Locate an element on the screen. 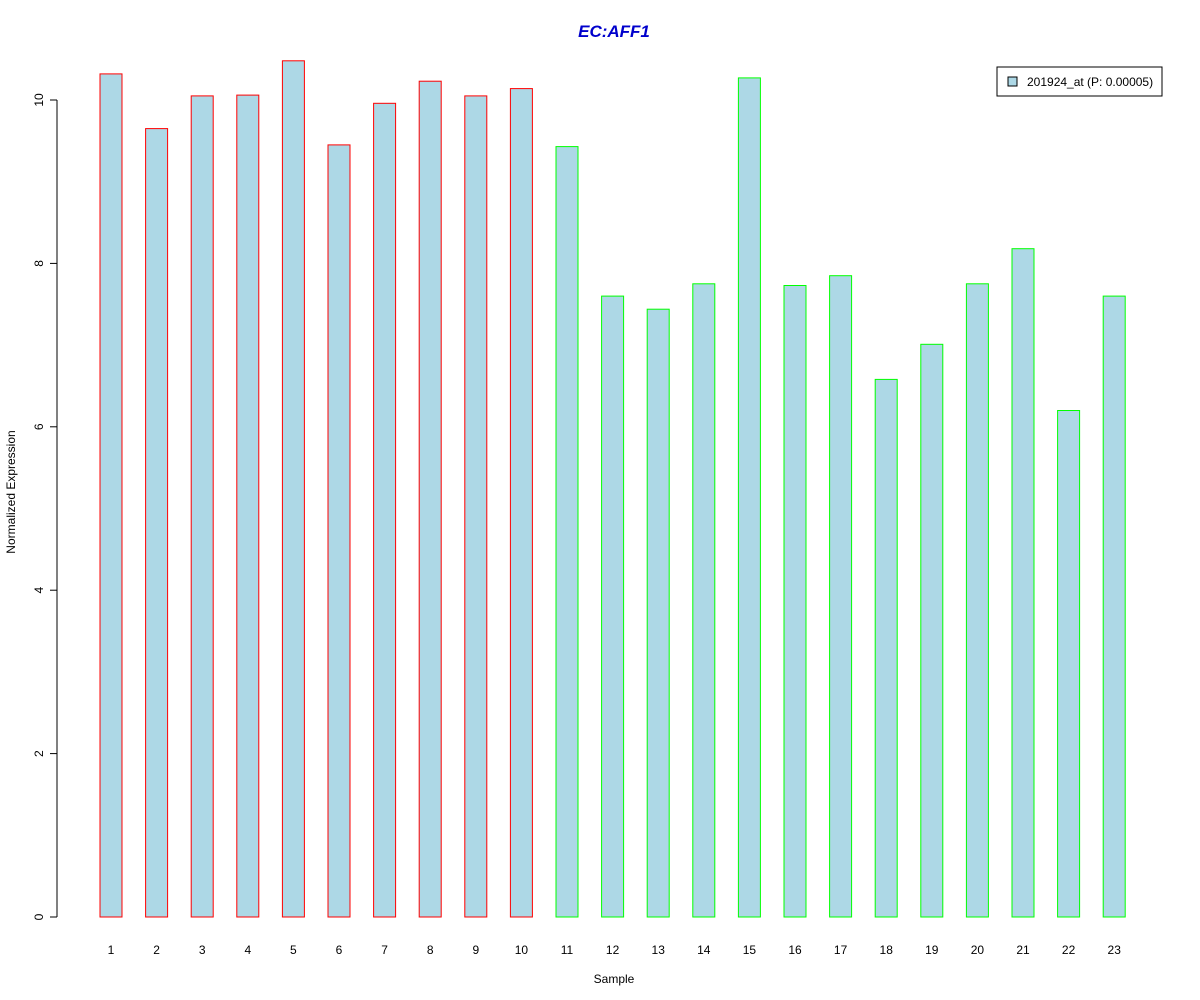 This screenshot has width=1200, height=1000. x-tick-label: 15 is located at coordinates (750, 950).